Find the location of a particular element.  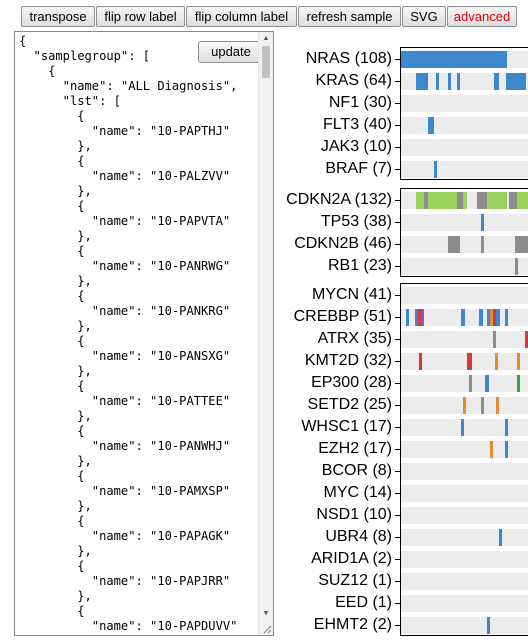

gene-track-flt3 is located at coordinates (464, 125).